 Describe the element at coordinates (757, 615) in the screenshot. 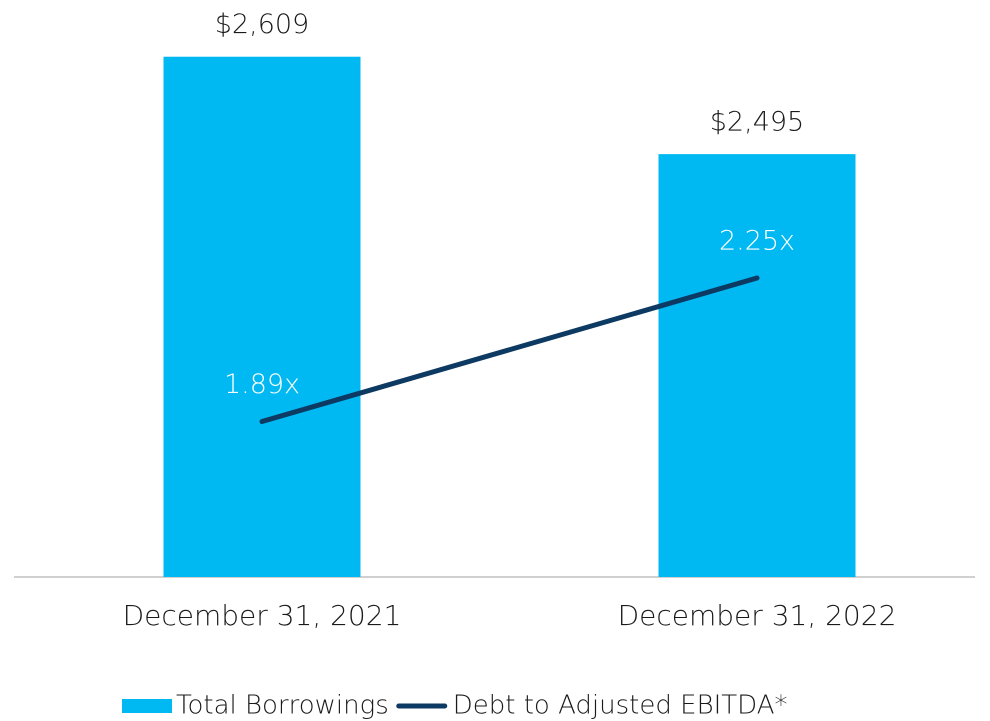

I see `x-tick-label: December 31, 2022` at that location.